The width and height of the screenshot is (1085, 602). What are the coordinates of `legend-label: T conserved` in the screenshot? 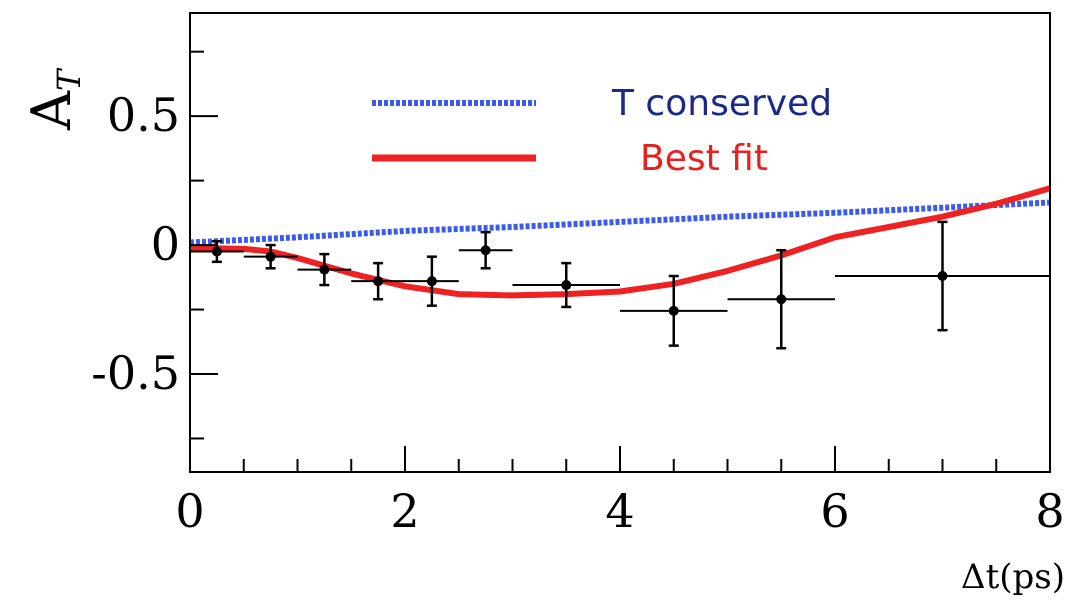 It's located at (721, 103).